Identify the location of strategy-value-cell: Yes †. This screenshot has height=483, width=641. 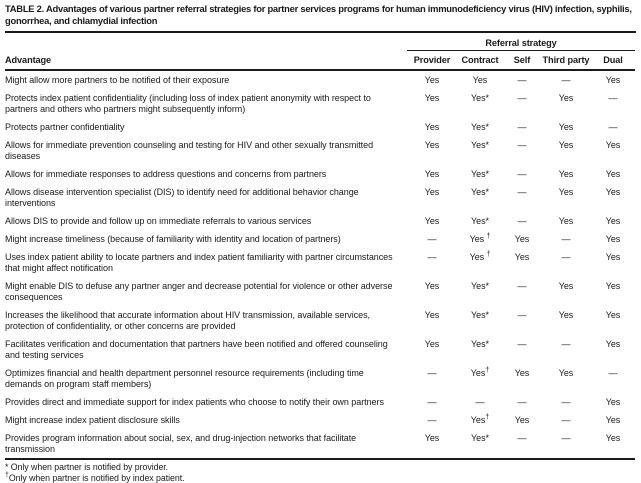
(480, 239).